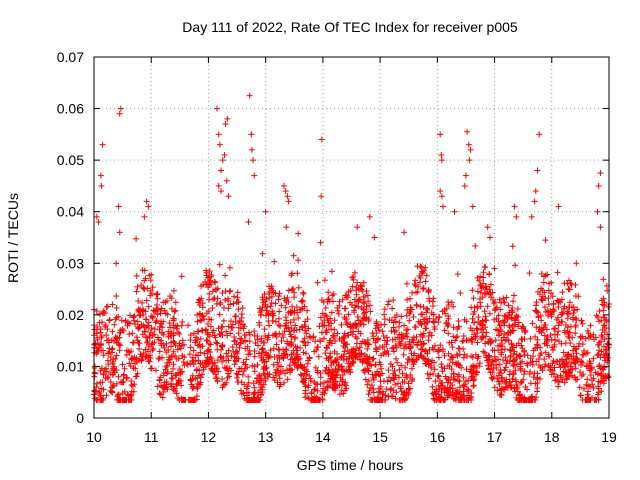  I want to click on y-tick-label: 0.03, so click(70, 263).